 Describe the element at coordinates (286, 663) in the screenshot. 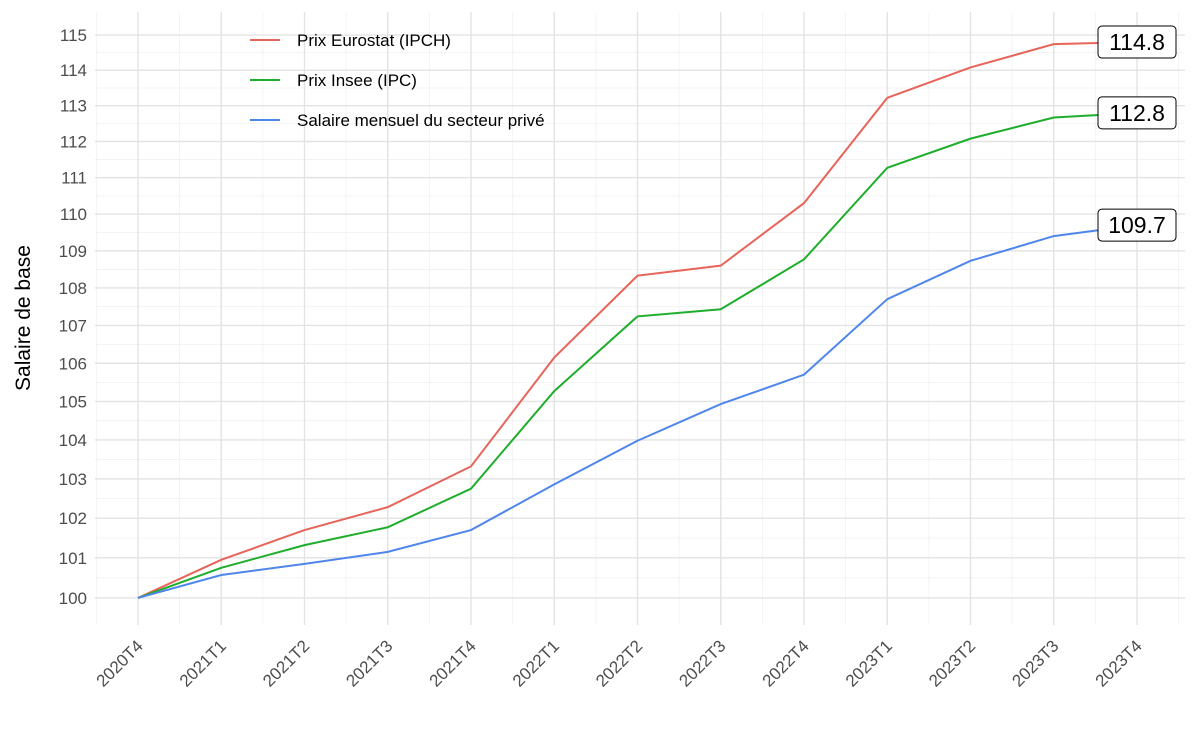

I see `x-tick-label: 2021T2` at that location.